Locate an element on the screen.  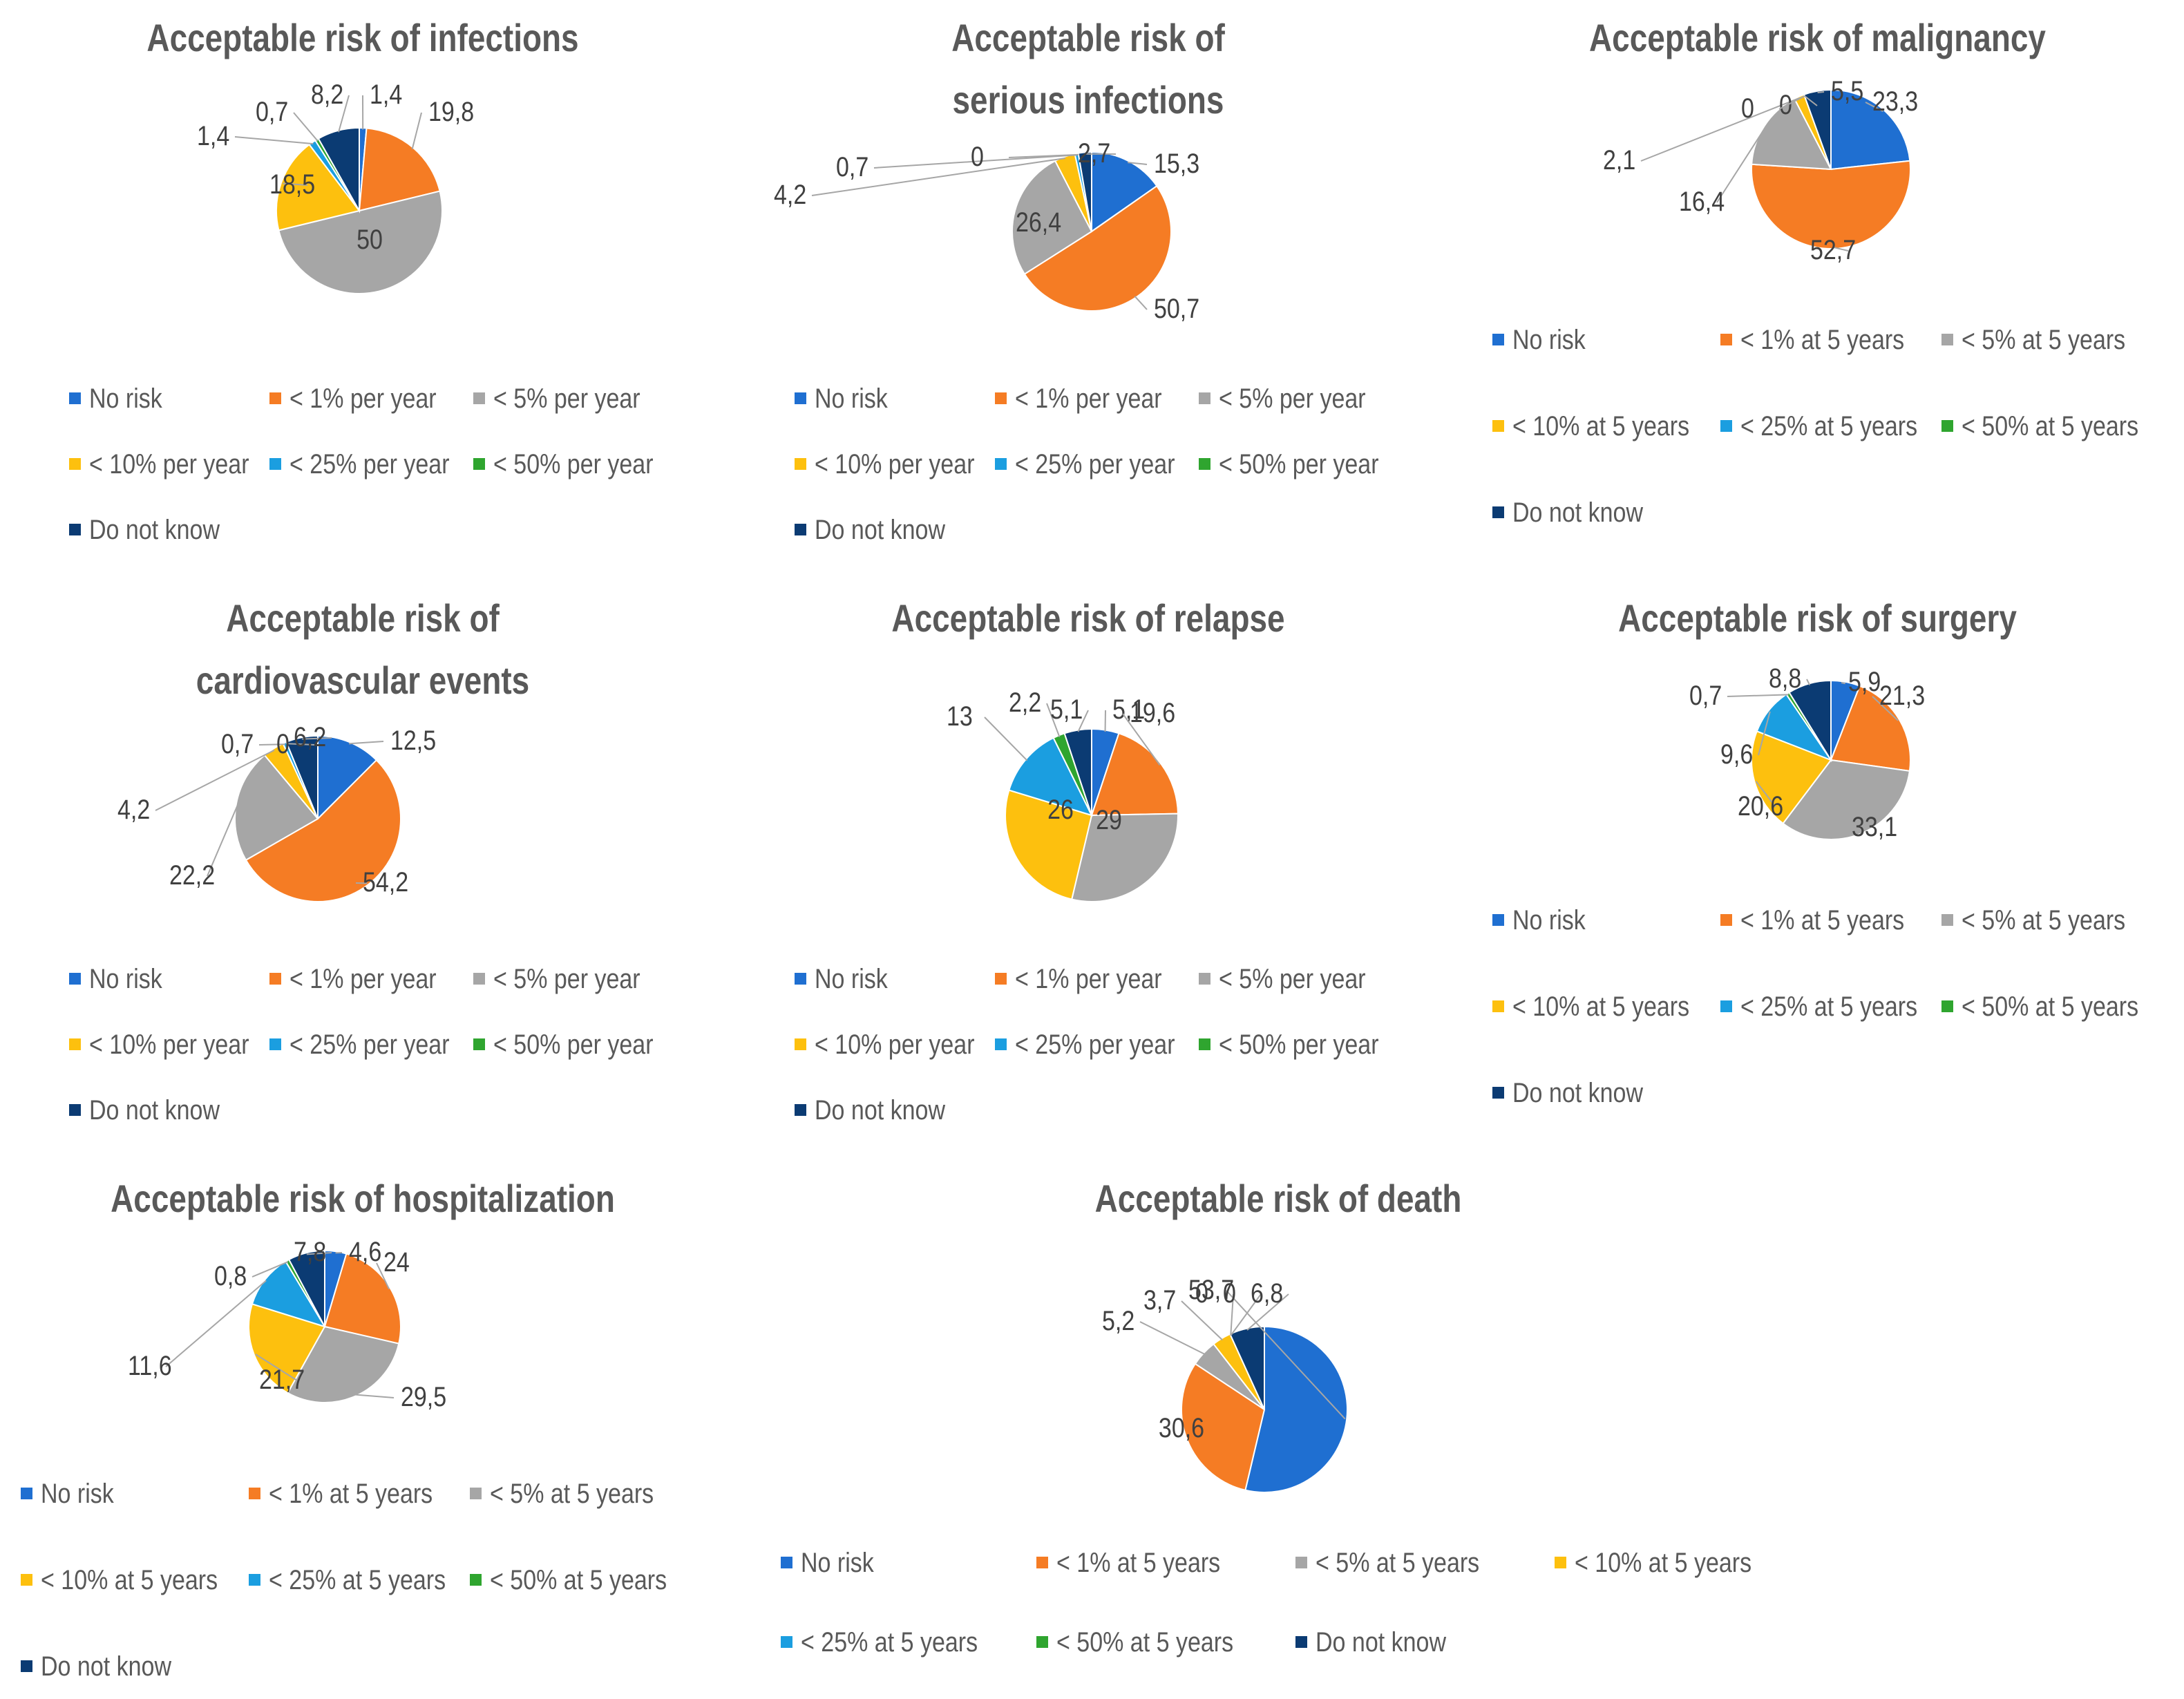
legend-item-no-risk: No risk is located at coordinates (122, 979).